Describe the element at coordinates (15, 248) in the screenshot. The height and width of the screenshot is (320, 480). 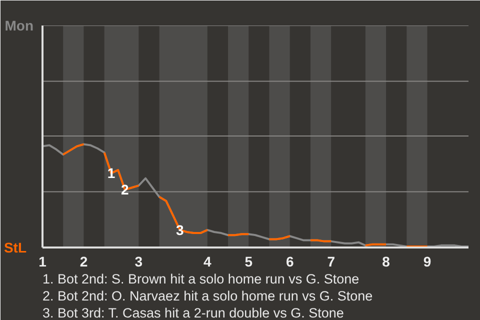
I see `text: StL` at that location.